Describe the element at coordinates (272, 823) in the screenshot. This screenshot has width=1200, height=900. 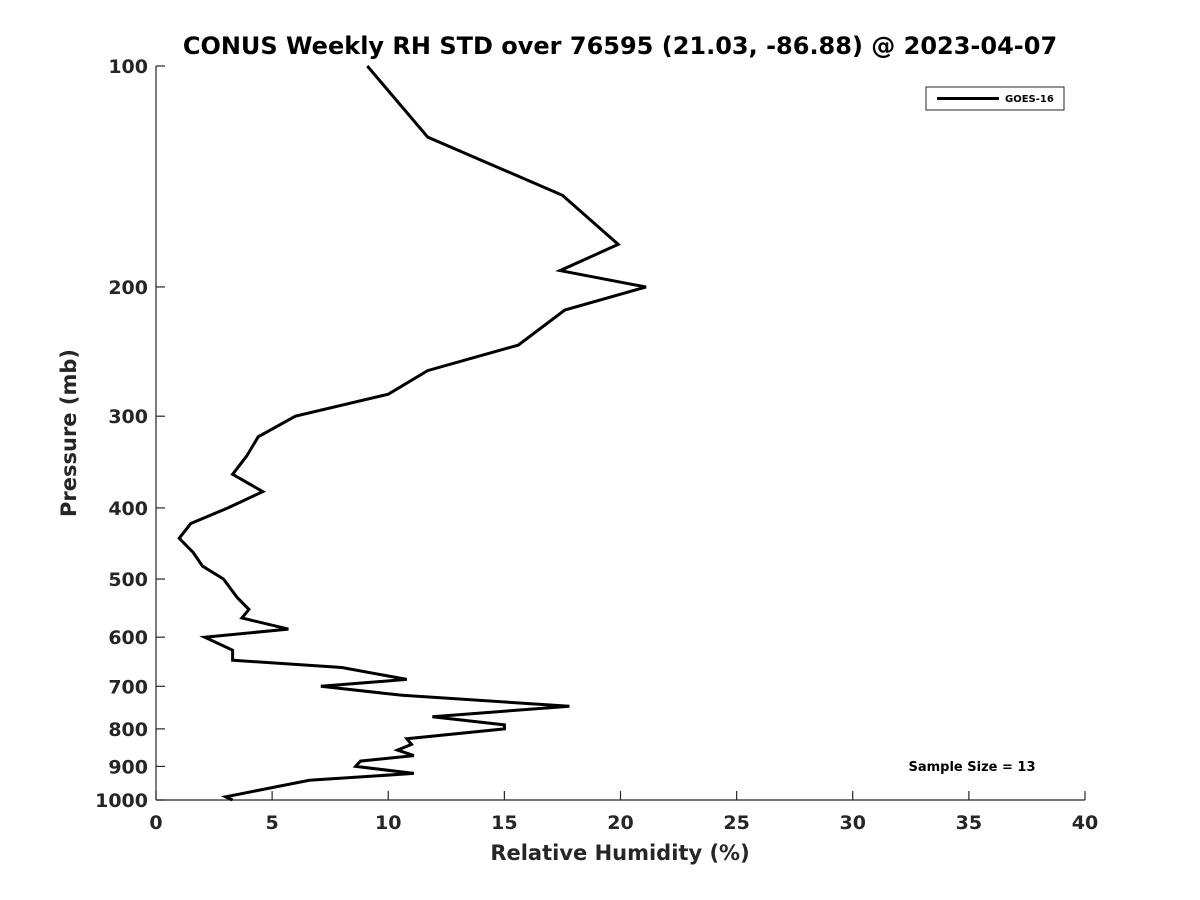
I see `x-tick-label: 5` at that location.